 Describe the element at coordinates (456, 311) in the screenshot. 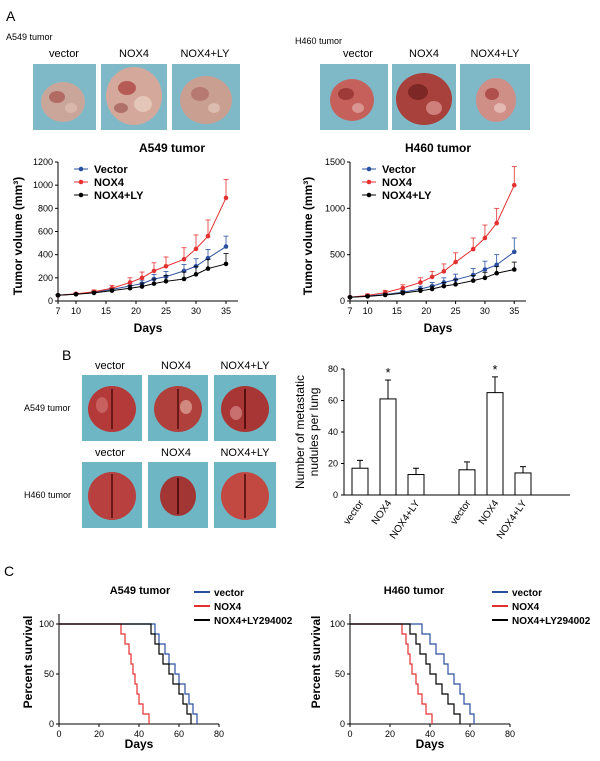

I see `x-tick-label: 25` at that location.